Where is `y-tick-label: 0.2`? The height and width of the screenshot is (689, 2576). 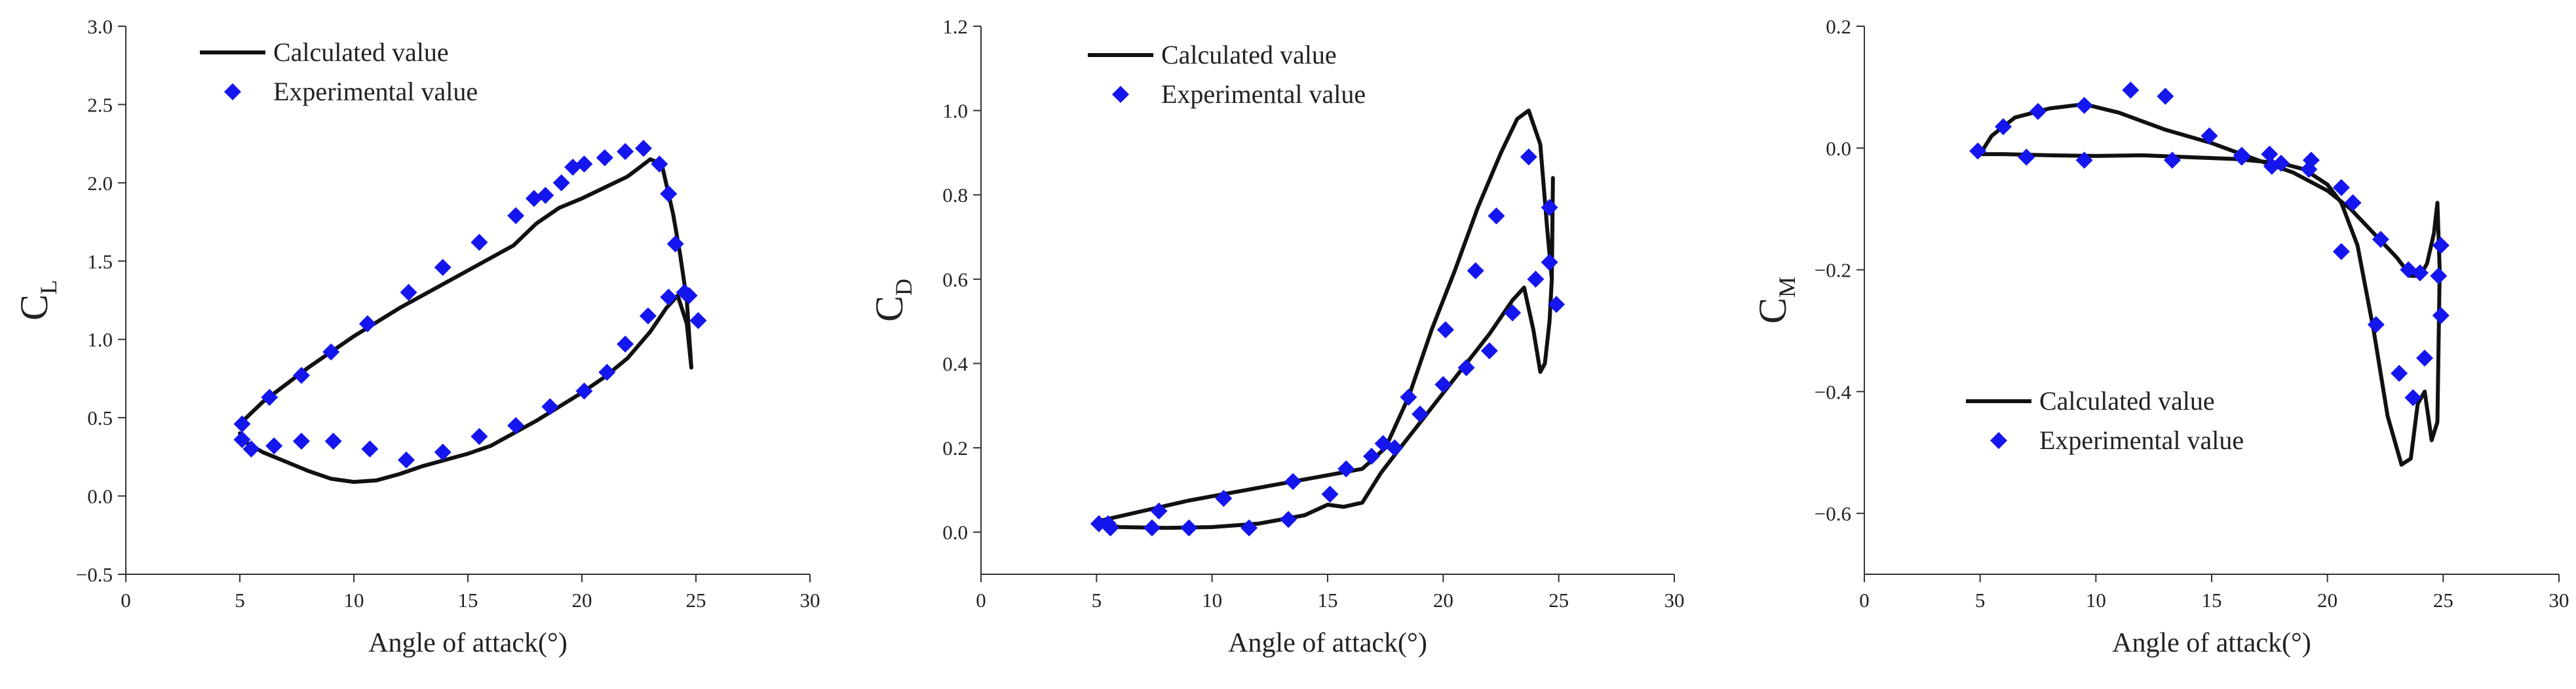
y-tick-label: 0.2 is located at coordinates (955, 448).